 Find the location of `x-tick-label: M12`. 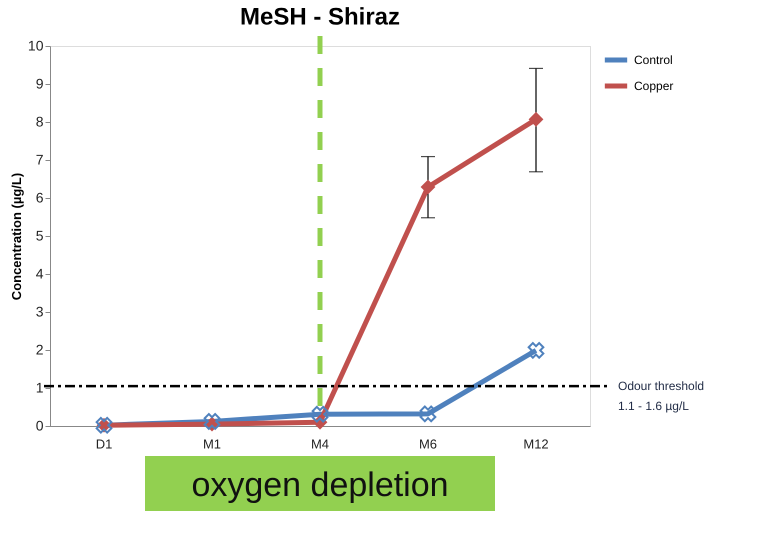

x-tick-label: M12 is located at coordinates (536, 444).